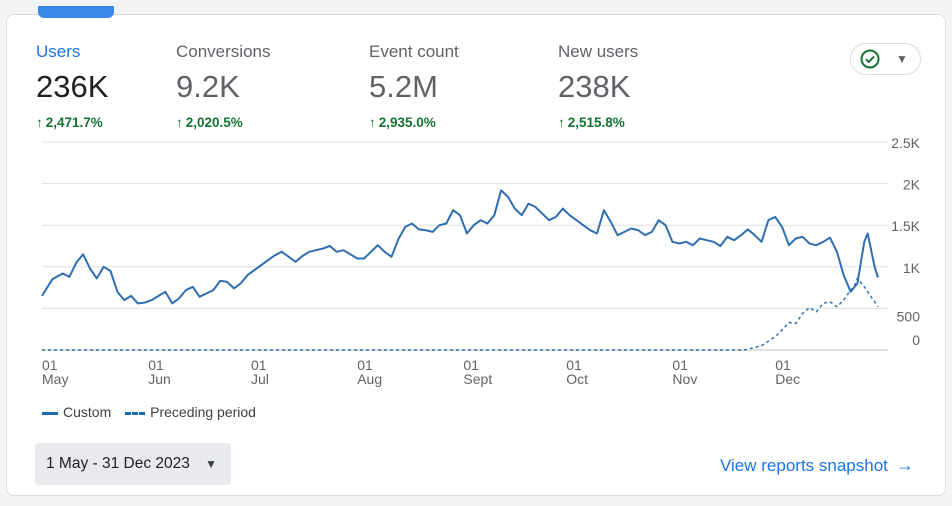 Image resolution: width=952 pixels, height=506 pixels. I want to click on y-tick-label: 2K, so click(912, 185).